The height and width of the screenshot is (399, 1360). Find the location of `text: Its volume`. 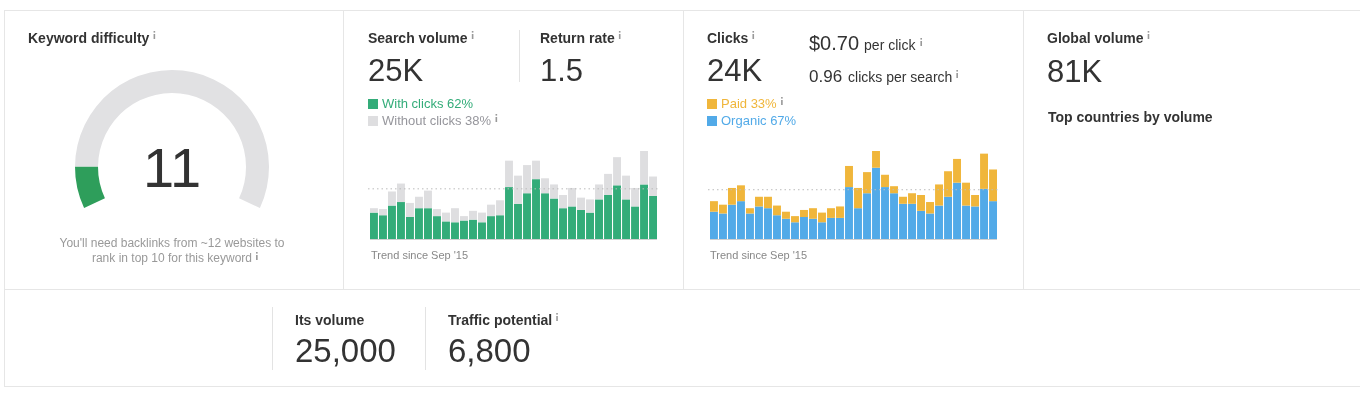

text: Its volume is located at coordinates (330, 320).